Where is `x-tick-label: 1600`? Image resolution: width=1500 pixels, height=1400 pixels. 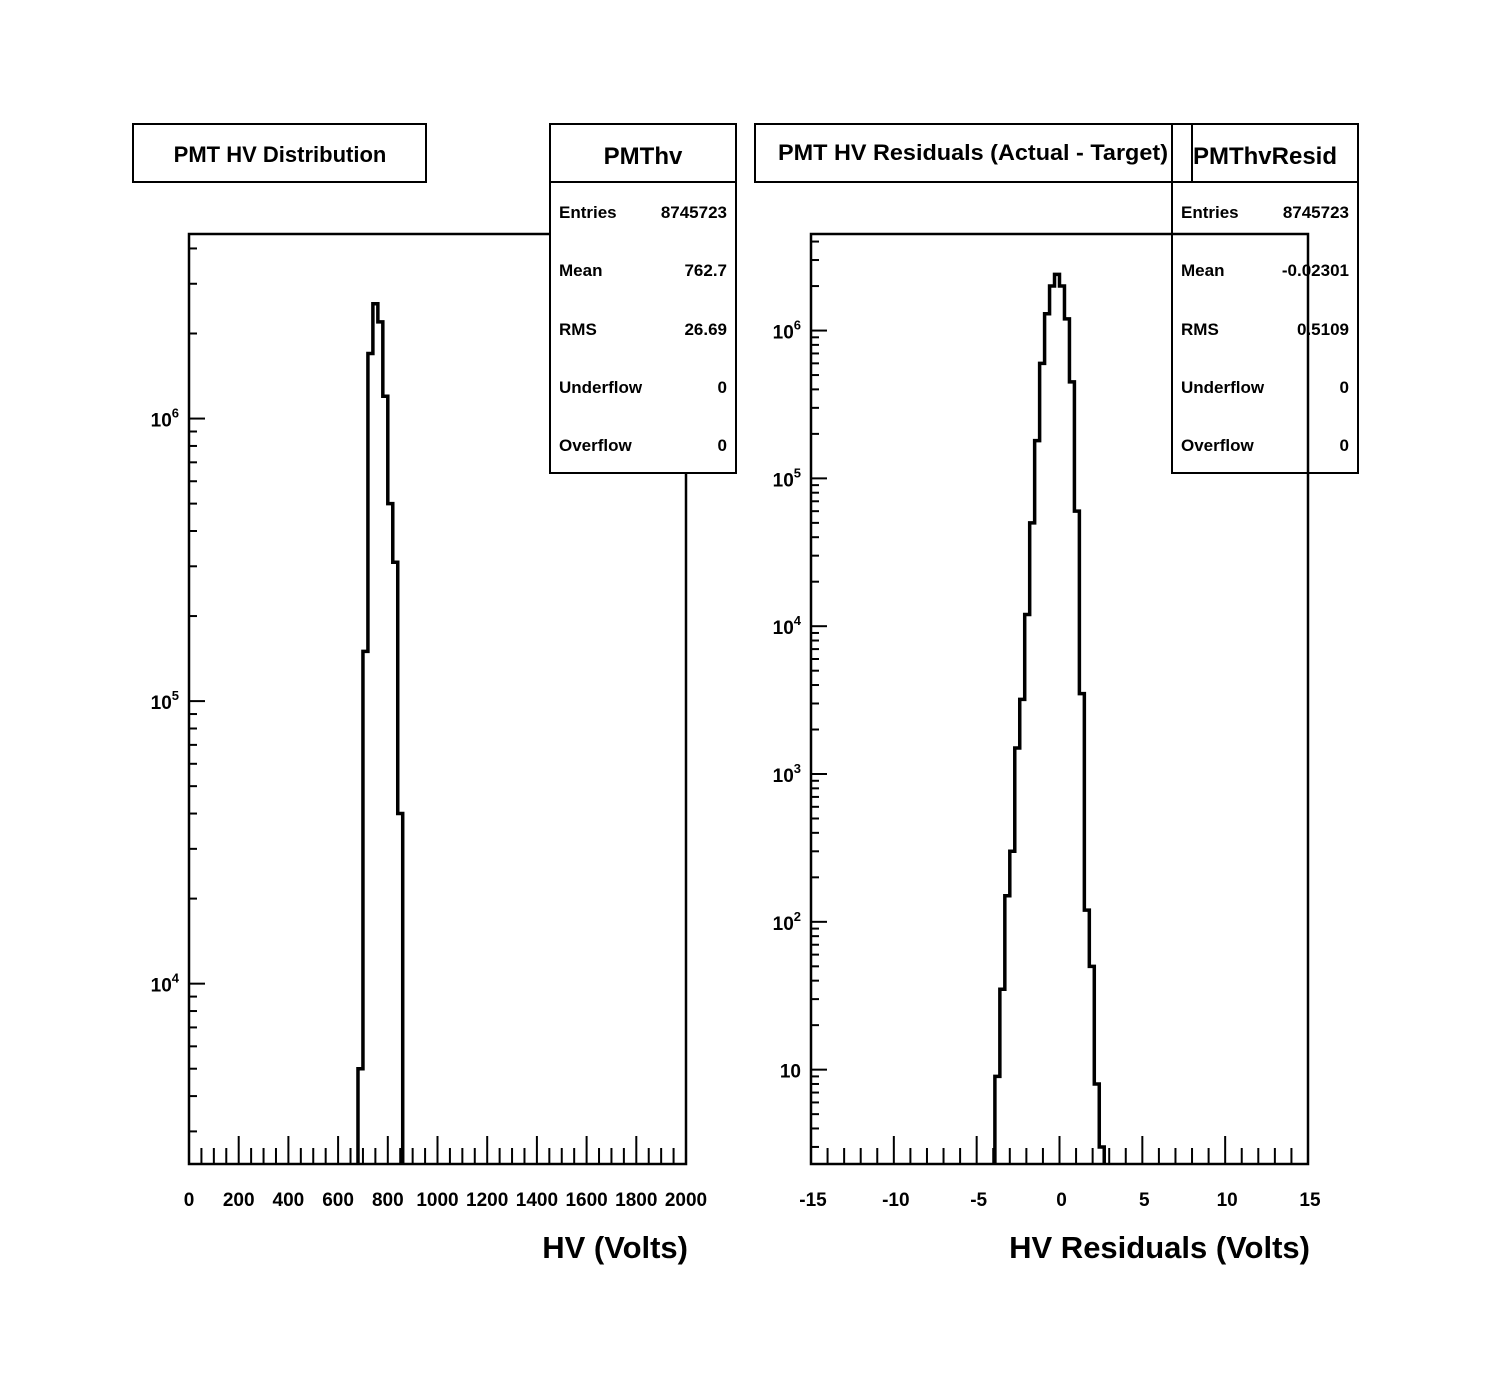 x-tick-label: 1600 is located at coordinates (586, 1200).